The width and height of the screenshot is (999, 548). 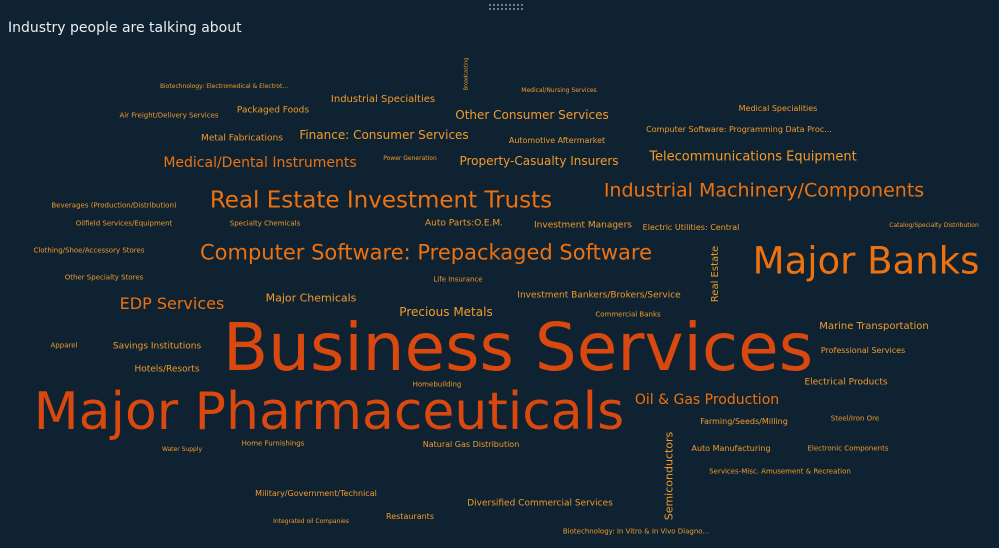 What do you see at coordinates (182, 449) in the screenshot?
I see `word-water-supply: Water Supply` at bounding box center [182, 449].